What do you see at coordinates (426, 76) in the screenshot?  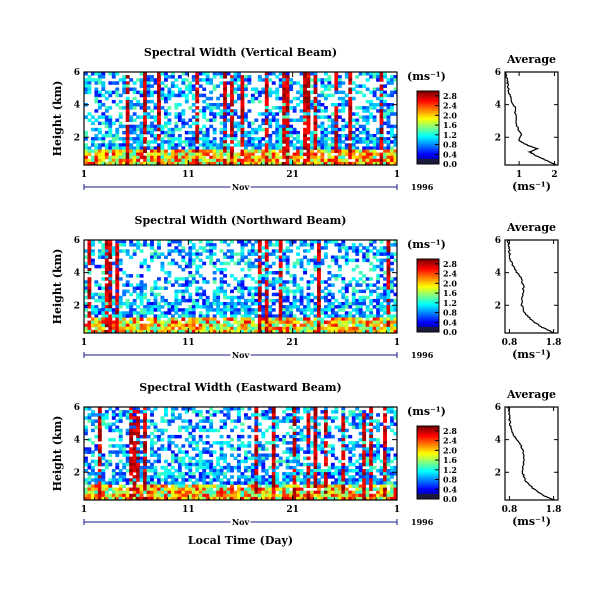 I see `colorbar-unit: (ms⁻¹)` at bounding box center [426, 76].